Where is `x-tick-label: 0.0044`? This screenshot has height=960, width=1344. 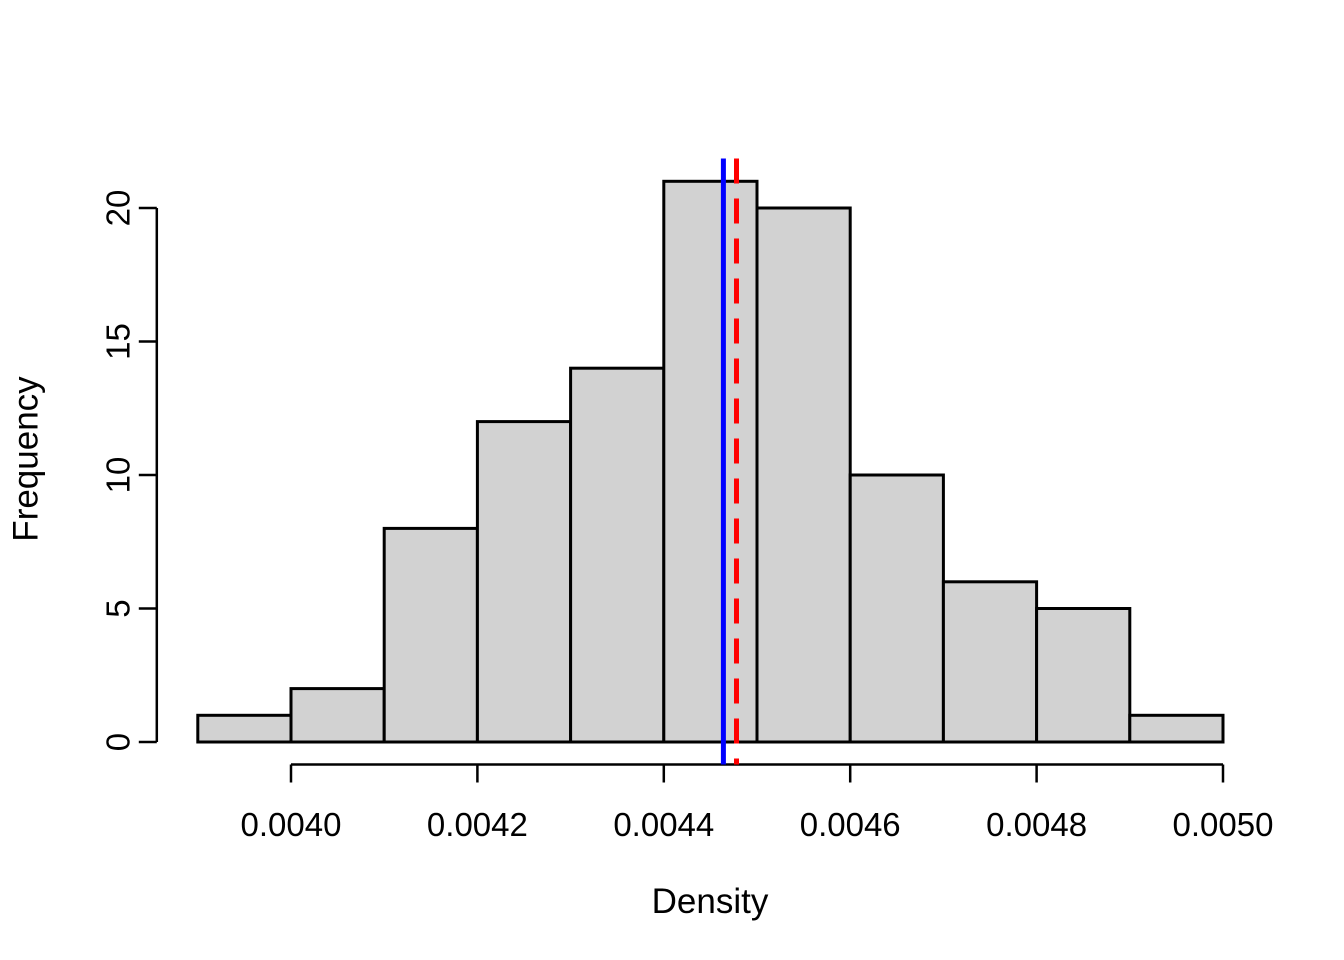
x-tick-label: 0.0044 is located at coordinates (663, 824).